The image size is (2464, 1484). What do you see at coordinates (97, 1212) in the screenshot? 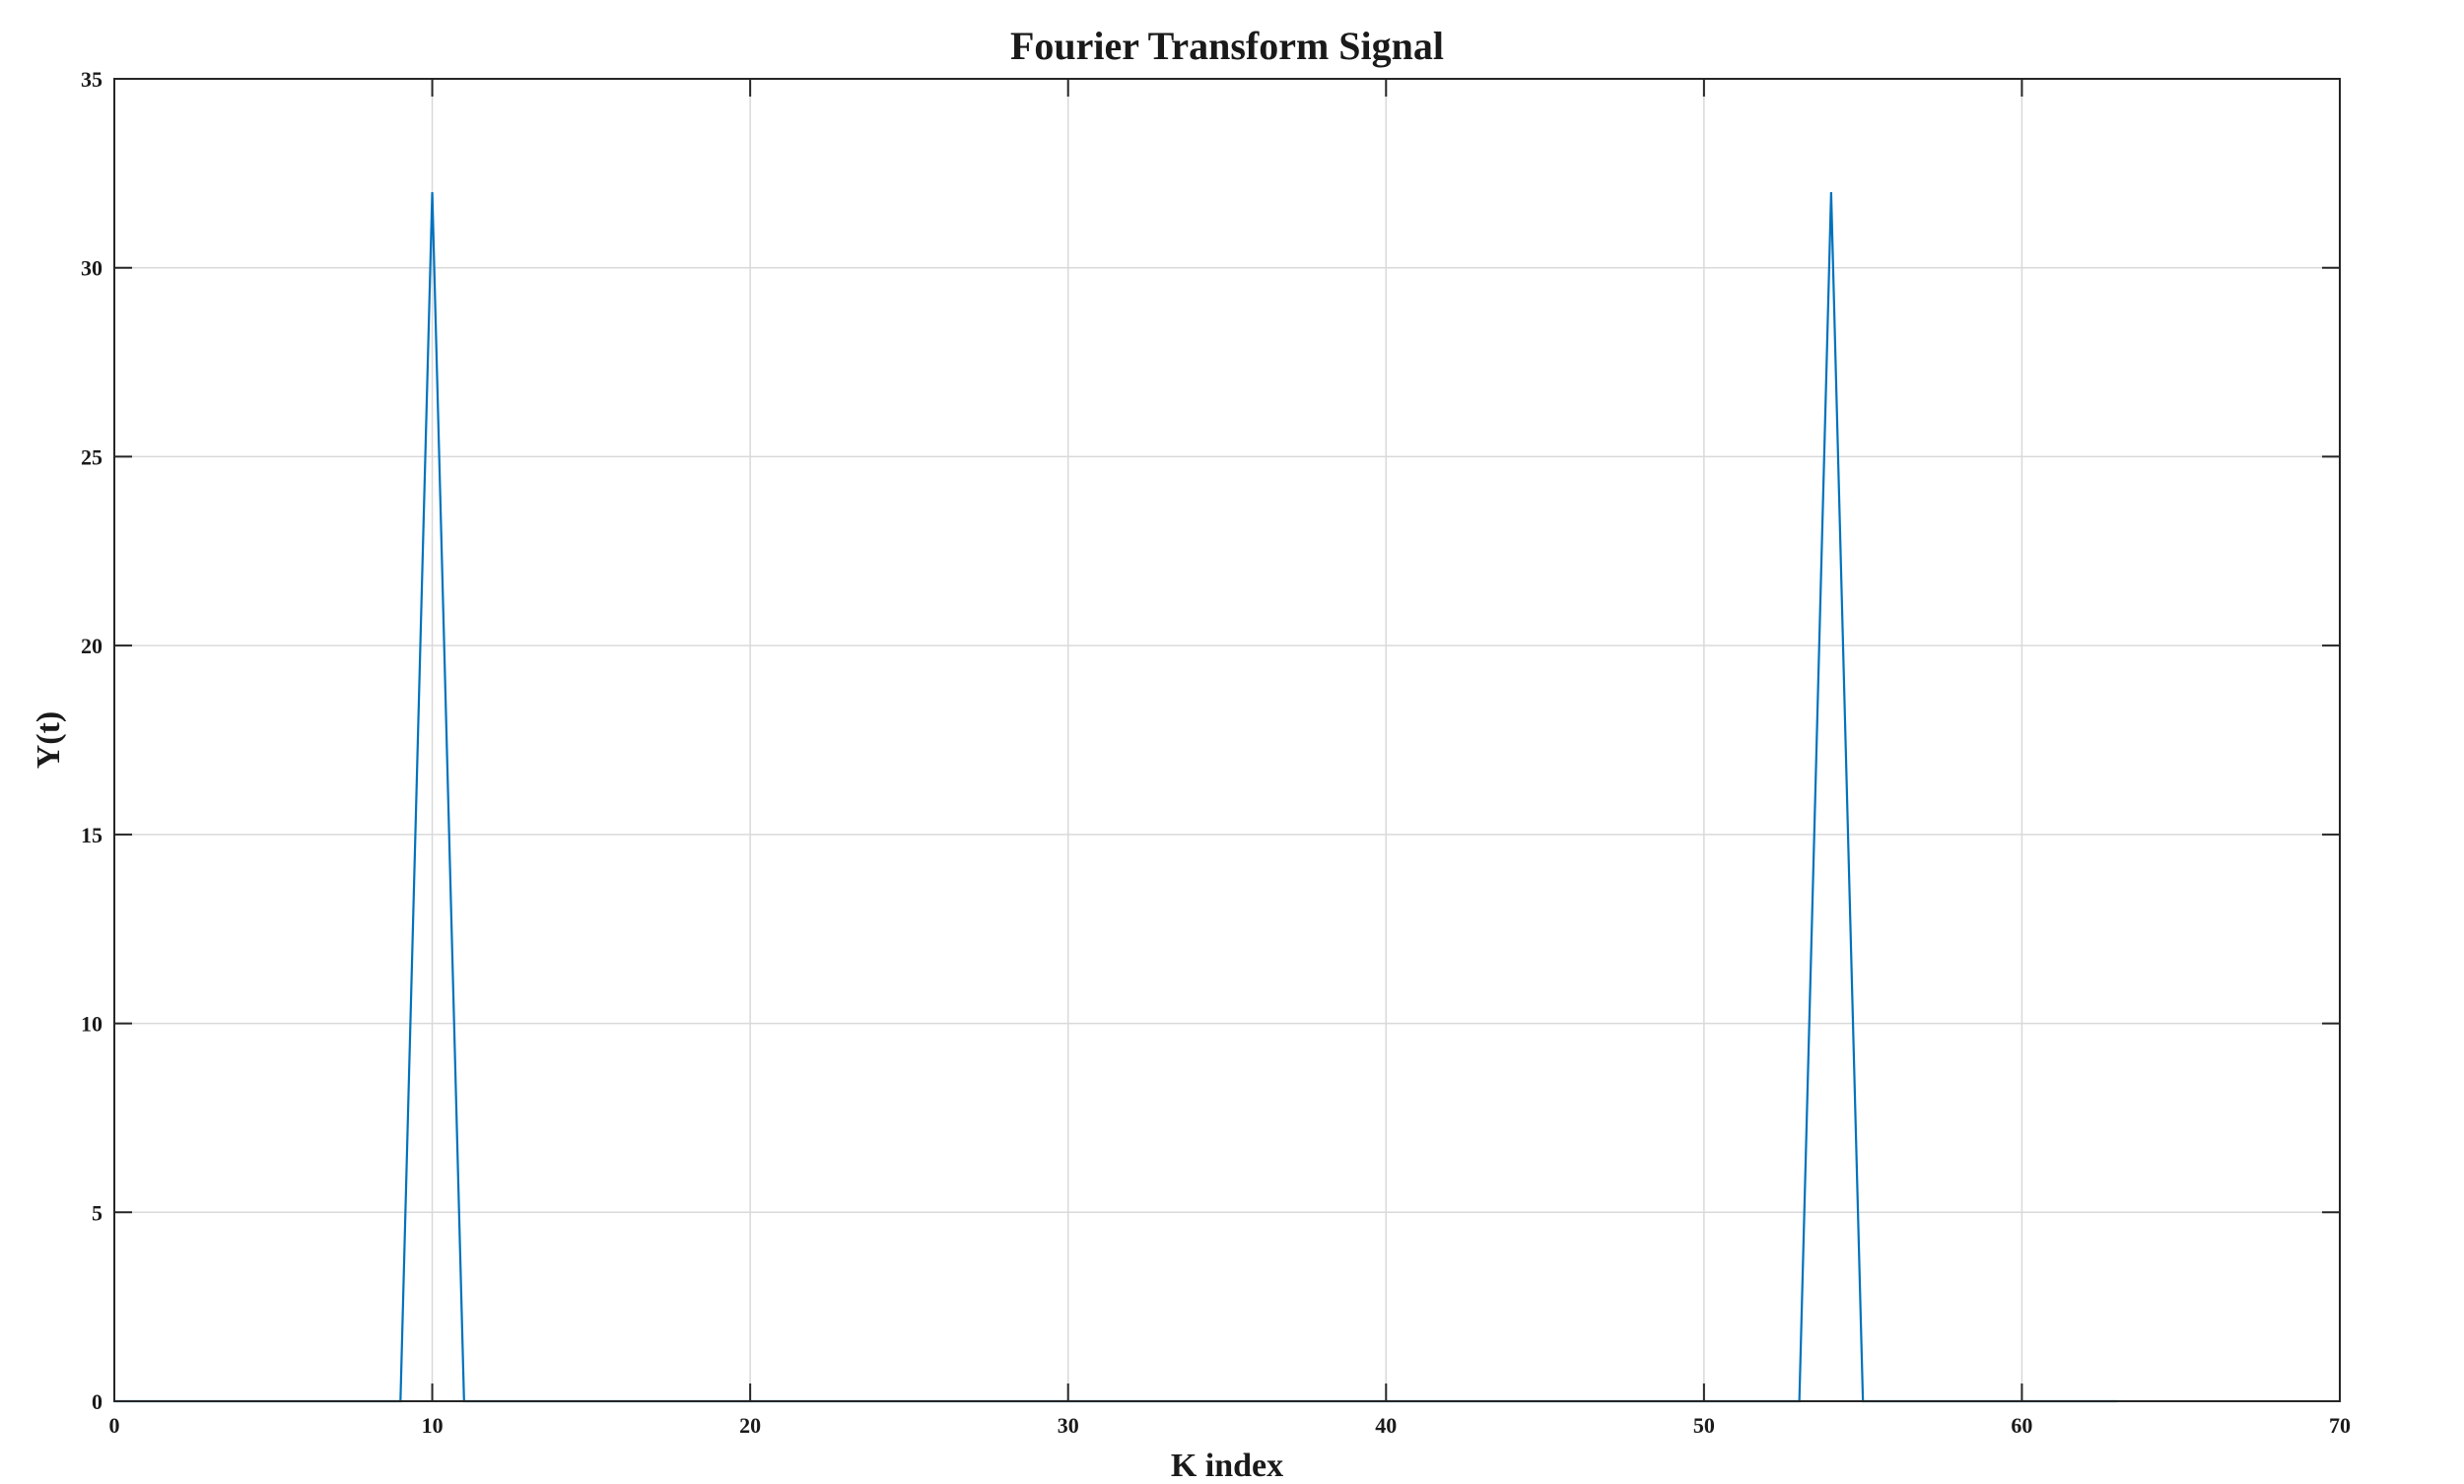
I see `y-tick-label: 5` at bounding box center [97, 1212].